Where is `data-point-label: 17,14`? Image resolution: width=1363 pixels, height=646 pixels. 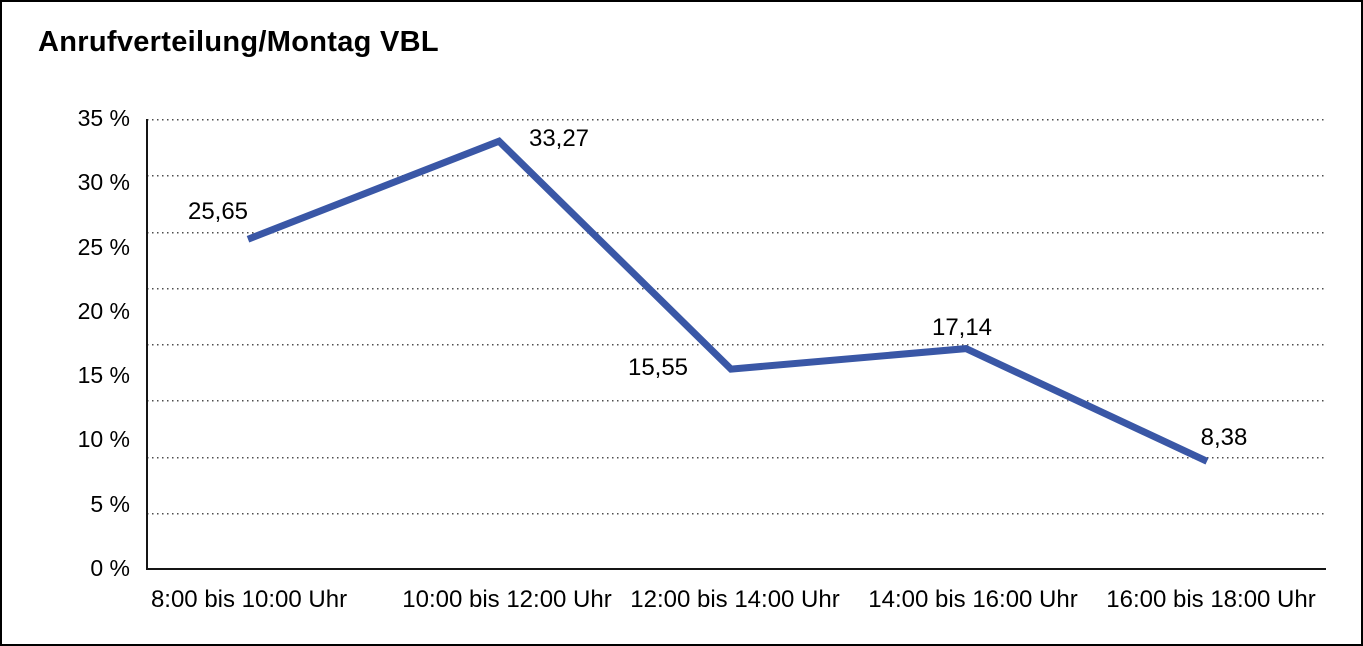
data-point-label: 17,14 is located at coordinates (962, 327).